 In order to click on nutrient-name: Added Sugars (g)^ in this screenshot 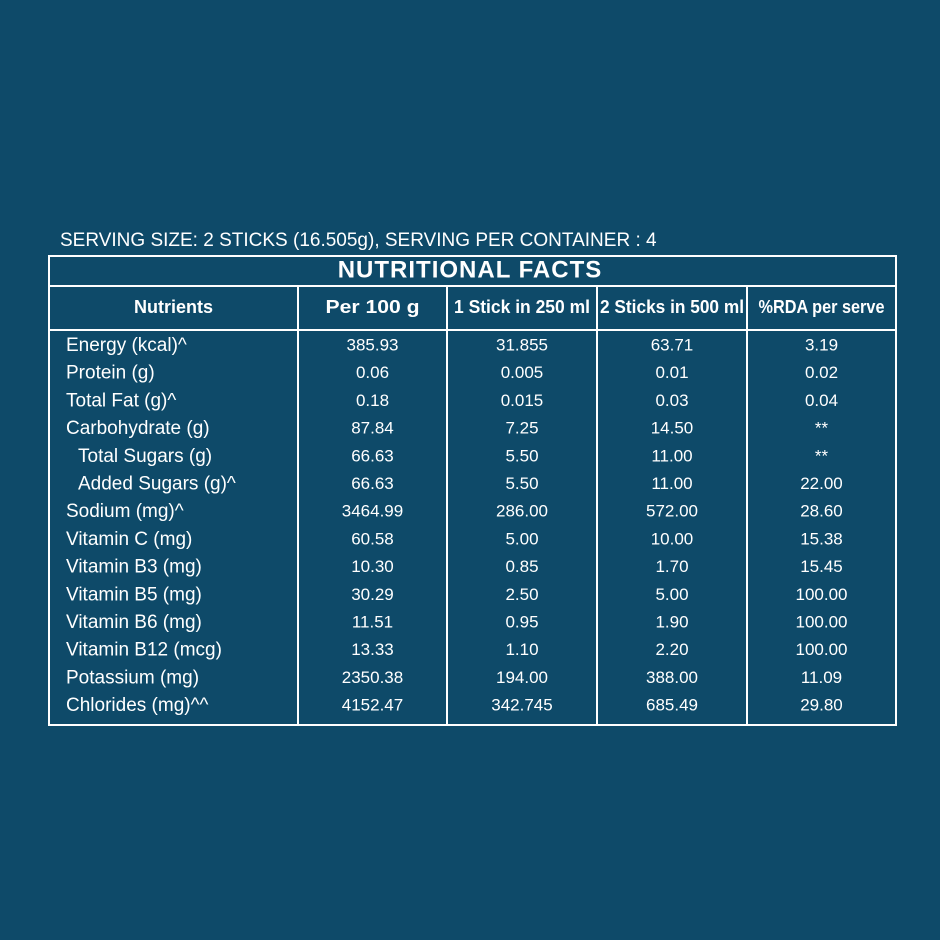, I will do `click(157, 484)`.